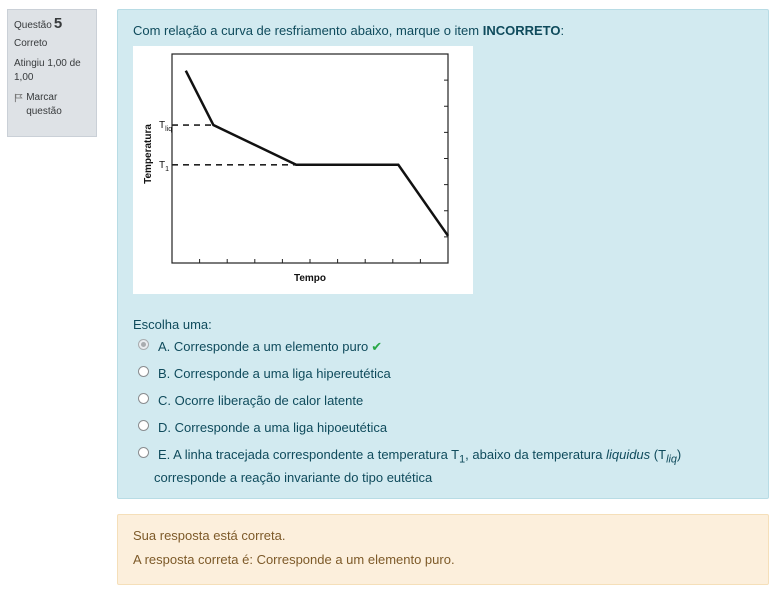 Image resolution: width=772 pixels, height=598 pixels. I want to click on option-e-radio, so click(143, 452).